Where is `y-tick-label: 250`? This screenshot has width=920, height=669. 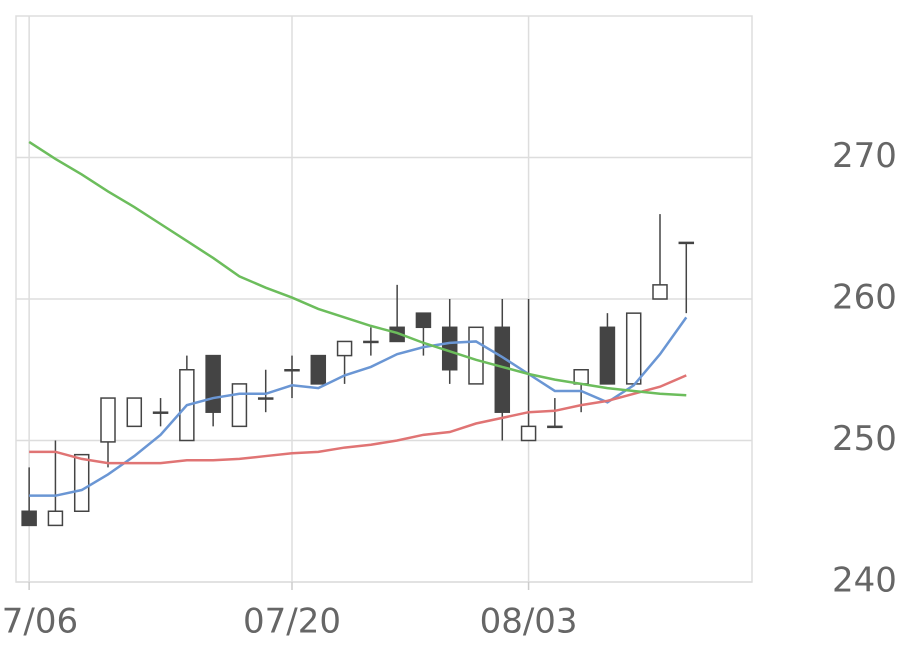
y-tick-label: 250 is located at coordinates (864, 439).